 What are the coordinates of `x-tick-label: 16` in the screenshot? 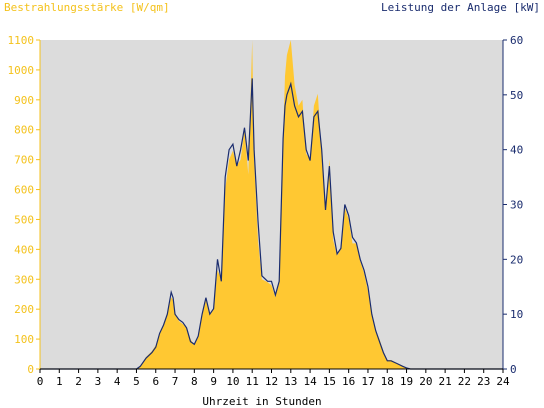 It's located at (348, 381).